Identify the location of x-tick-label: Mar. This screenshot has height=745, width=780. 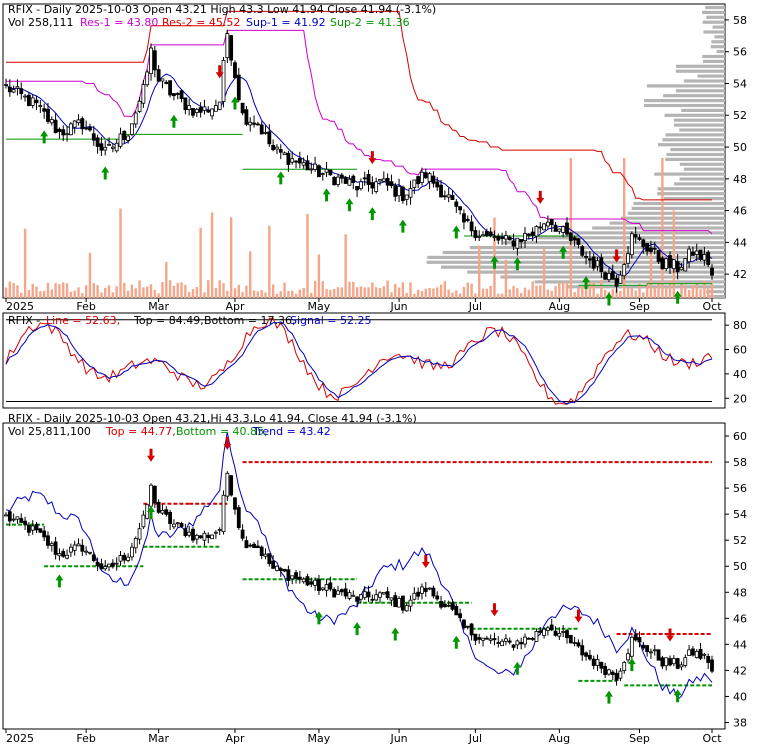
(158, 306).